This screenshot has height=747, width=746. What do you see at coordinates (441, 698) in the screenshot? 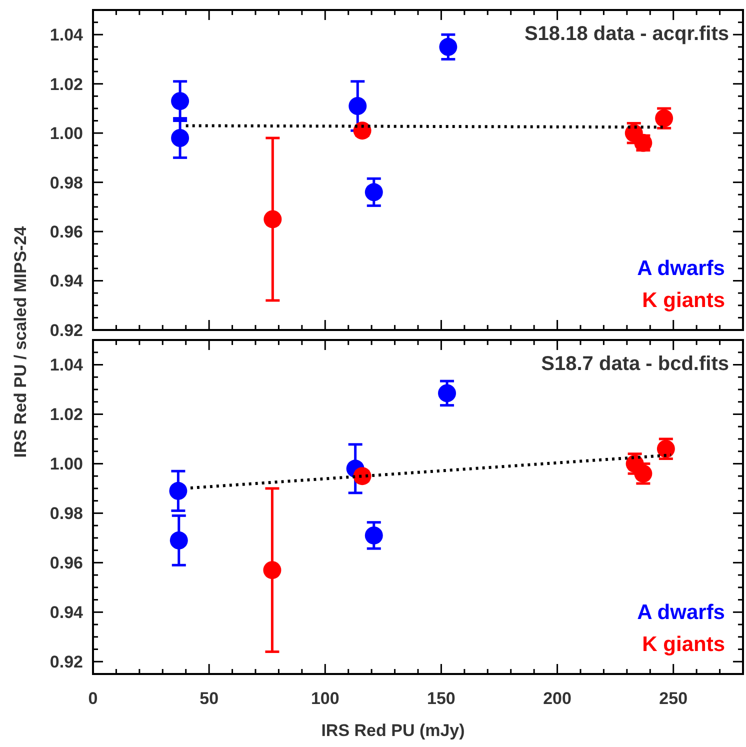
I see `x-tick-label: 150` at bounding box center [441, 698].